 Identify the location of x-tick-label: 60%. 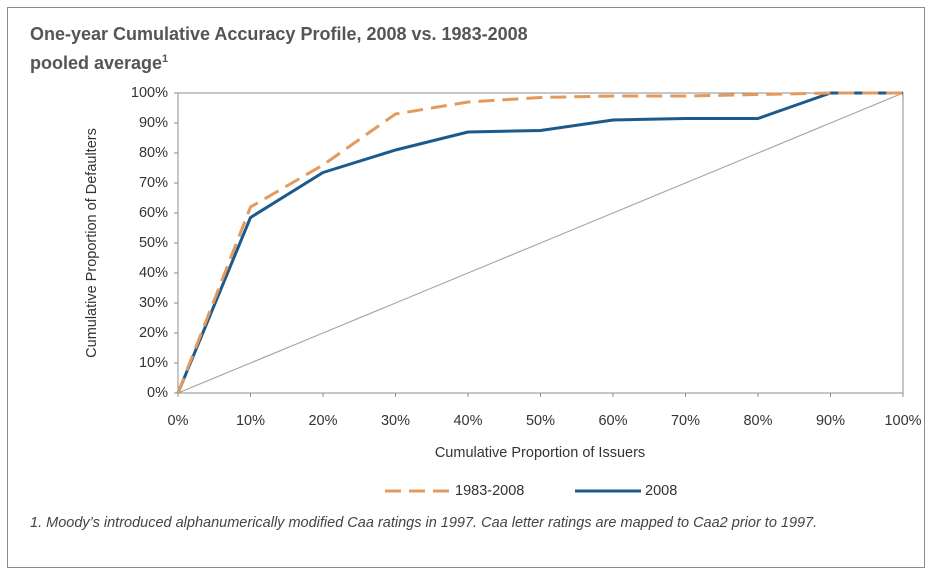
(612, 421).